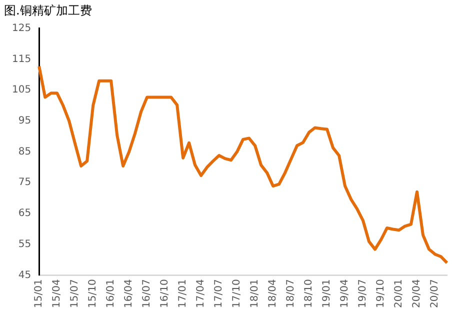  Describe the element at coordinates (93, 293) in the screenshot. I see `x-tick-label: 15/10` at that location.